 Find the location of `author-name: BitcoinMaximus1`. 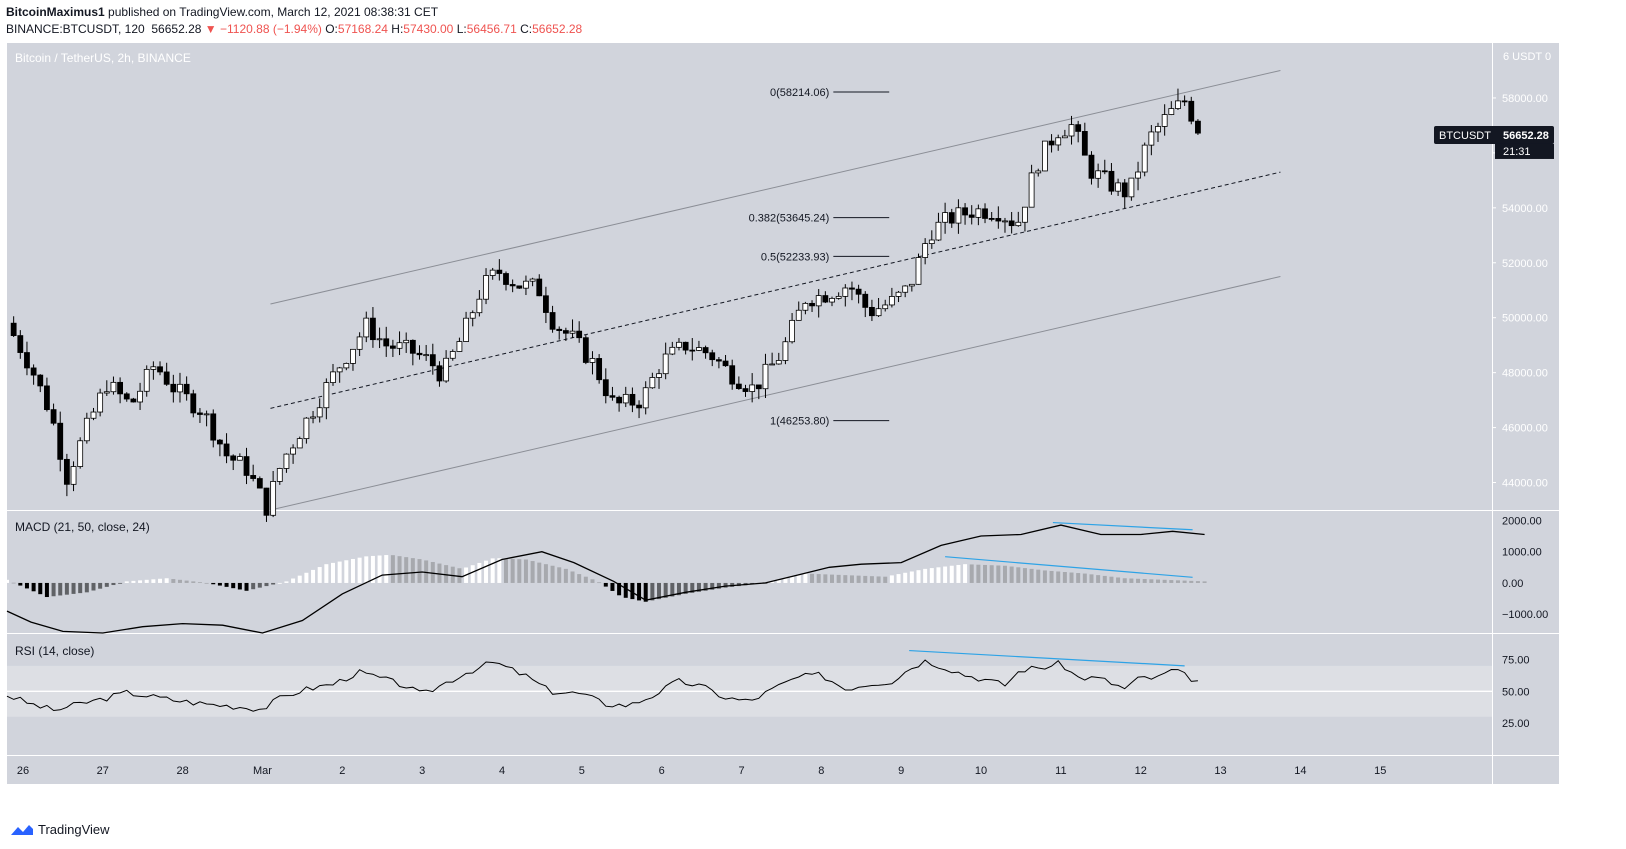

author-name: BitcoinMaximus1 is located at coordinates (55, 12).